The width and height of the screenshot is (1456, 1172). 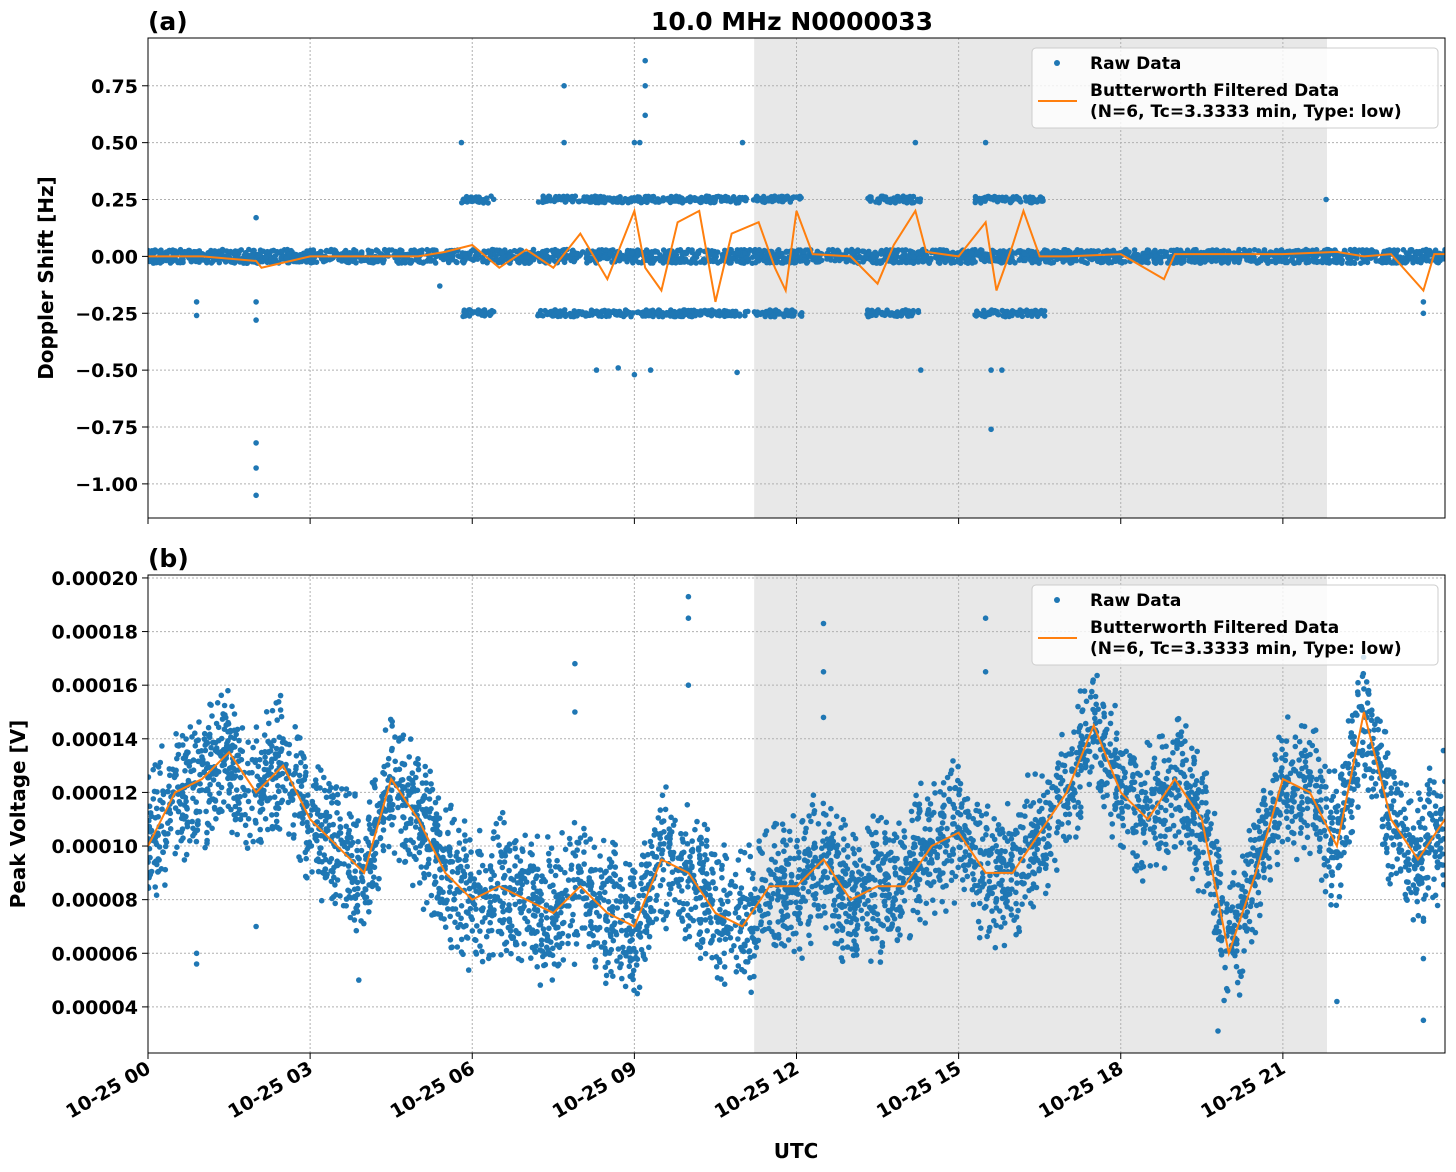 What do you see at coordinates (106, 371) in the screenshot?
I see `y-tick-label: −0.50` at bounding box center [106, 371].